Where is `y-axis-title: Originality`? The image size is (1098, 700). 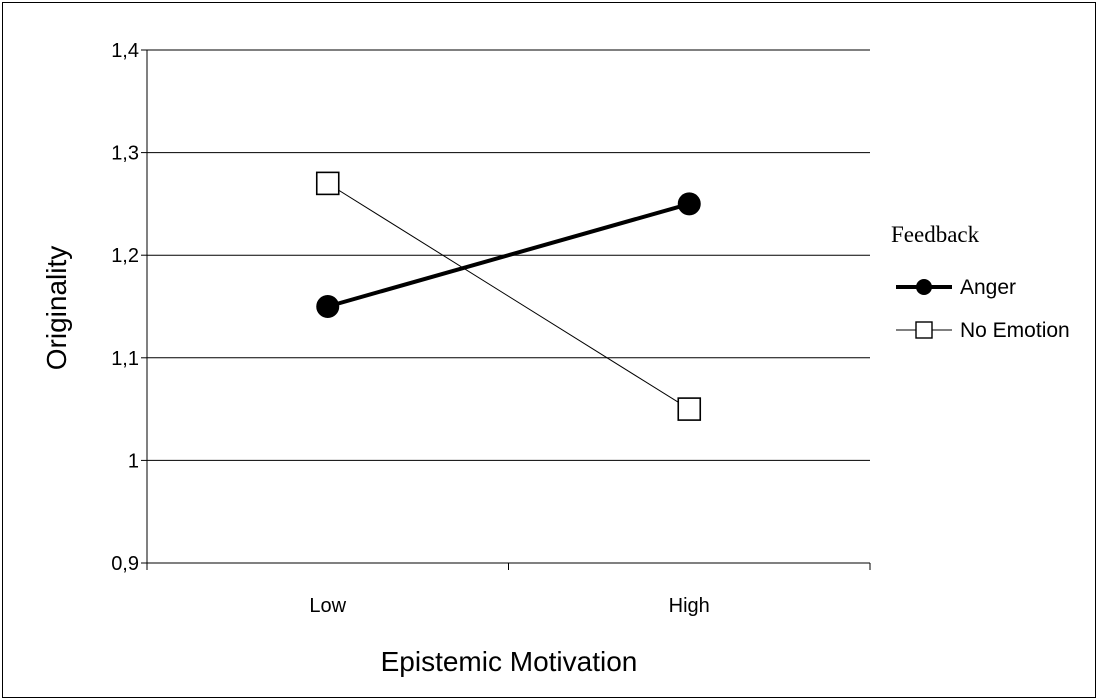 y-axis-title: Originality is located at coordinates (56, 308).